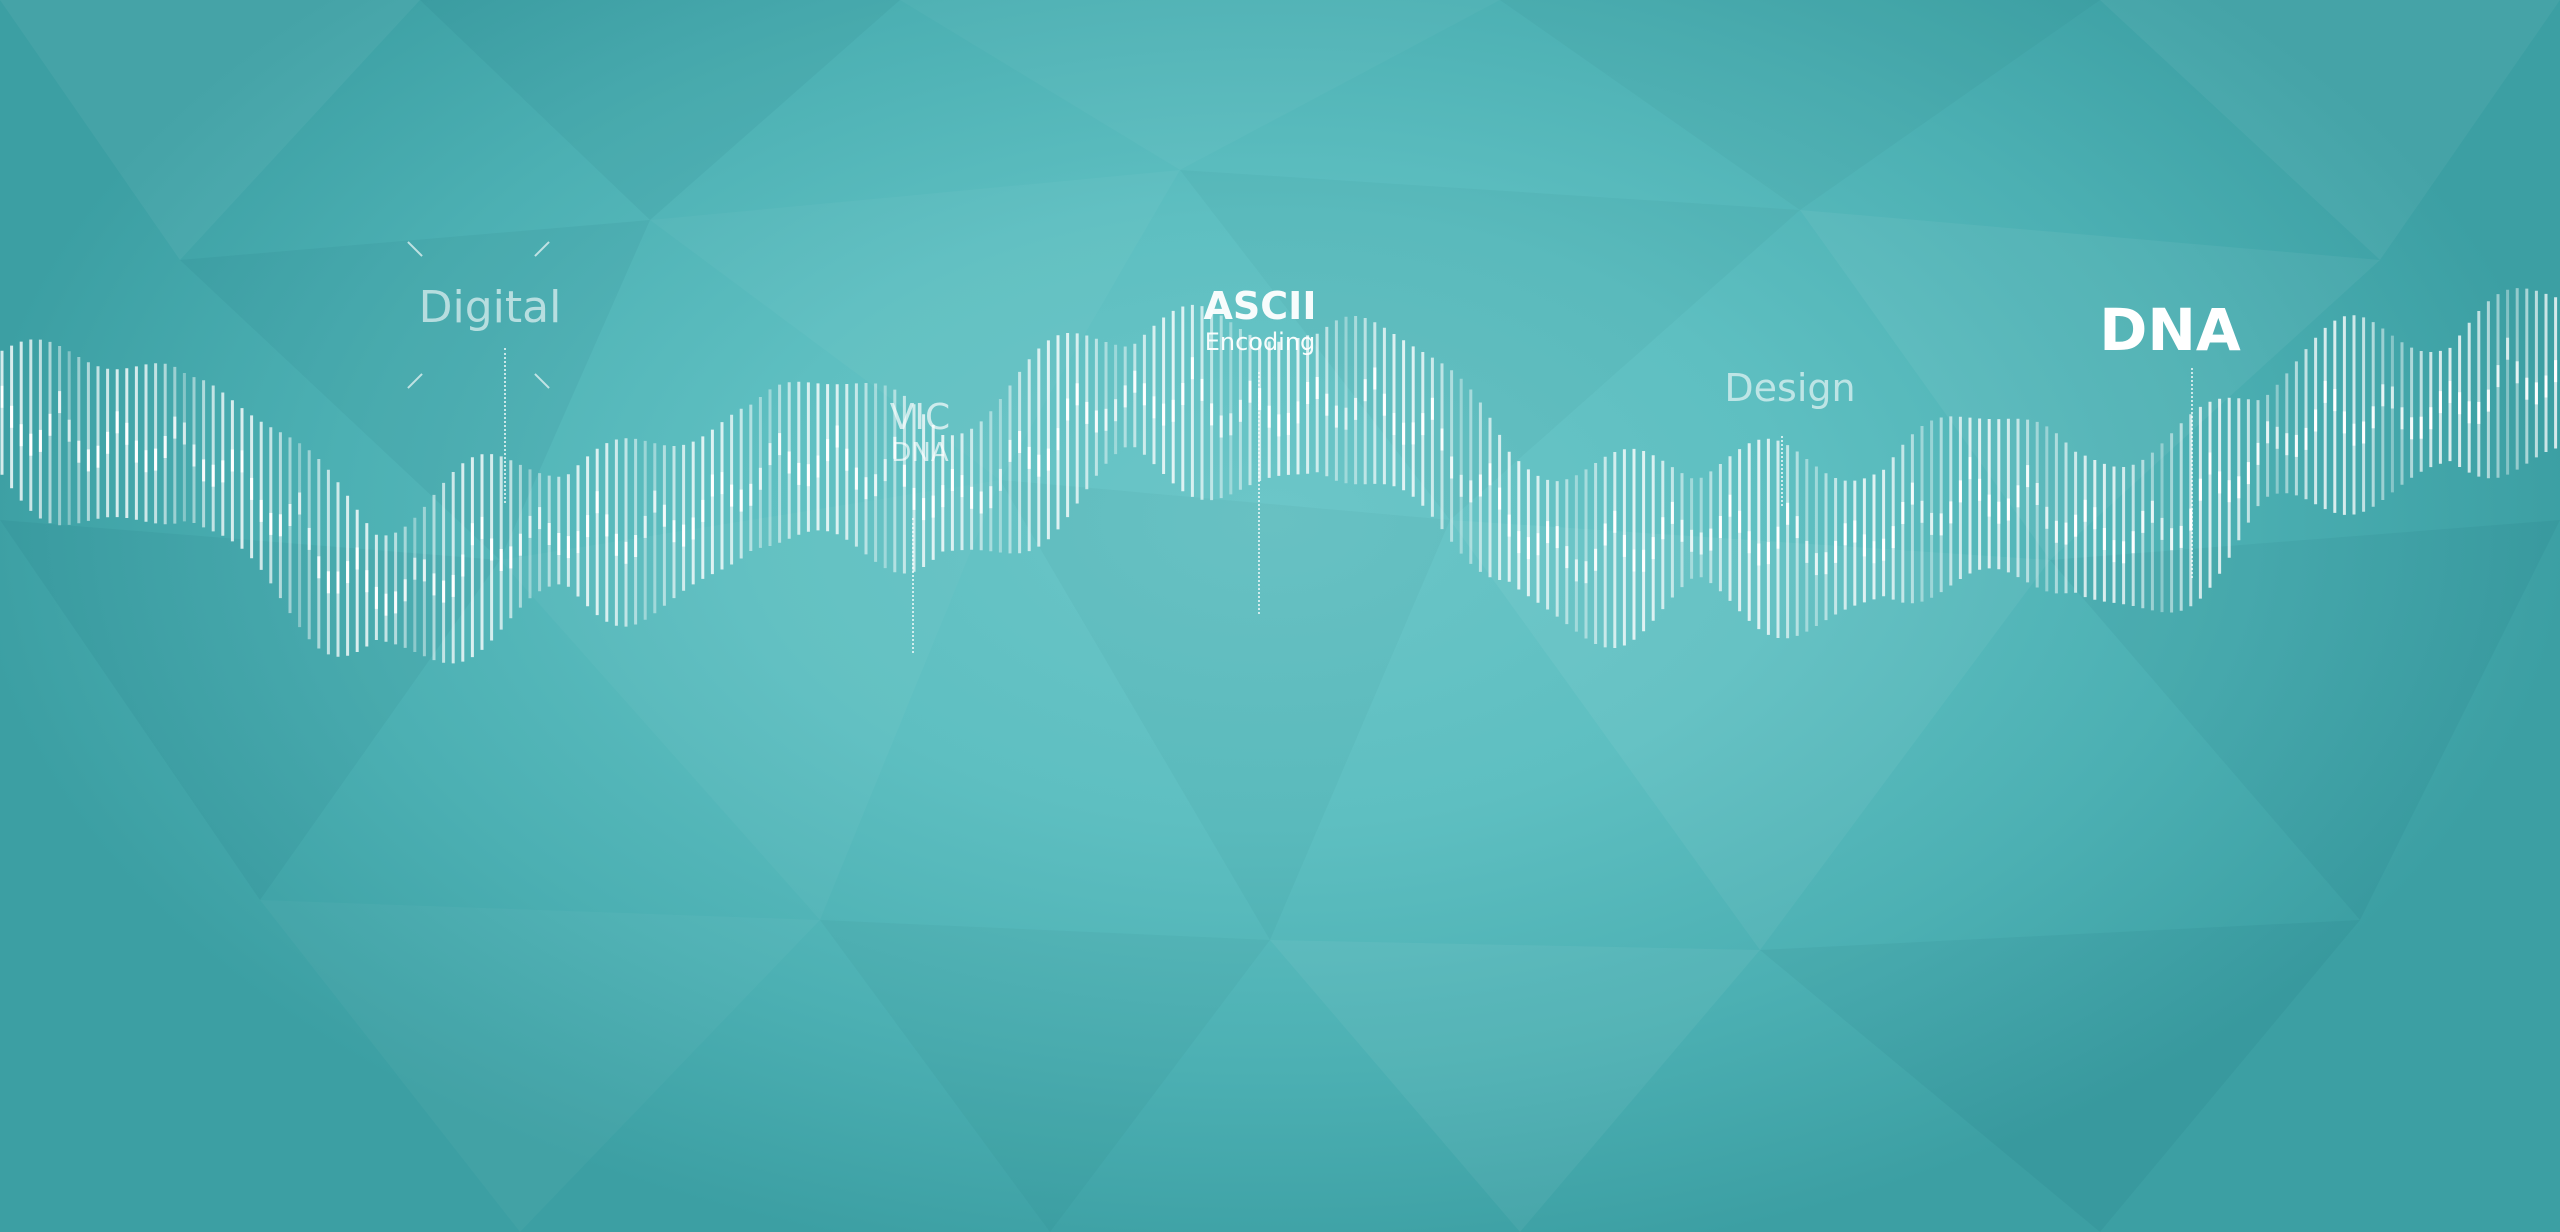 Image resolution: width=2560 pixels, height=1232 pixels. What do you see at coordinates (1260, 342) in the screenshot?
I see `label-encoding-text: Encoding` at bounding box center [1260, 342].